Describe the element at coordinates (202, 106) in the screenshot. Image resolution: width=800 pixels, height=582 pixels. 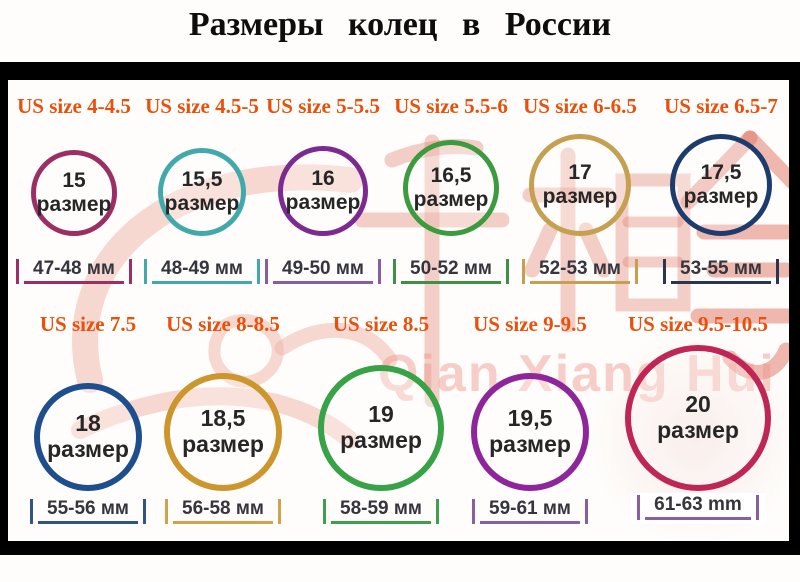
I see `us-size-label: US size 4.5-5` at that location.